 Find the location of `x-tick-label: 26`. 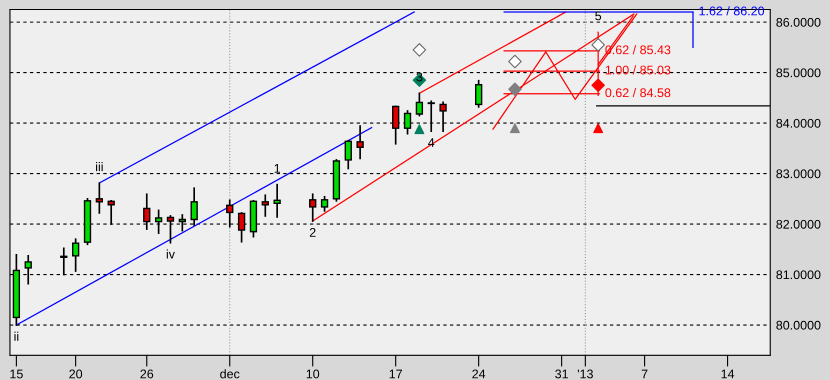

x-tick-label: 26 is located at coordinates (147, 374).